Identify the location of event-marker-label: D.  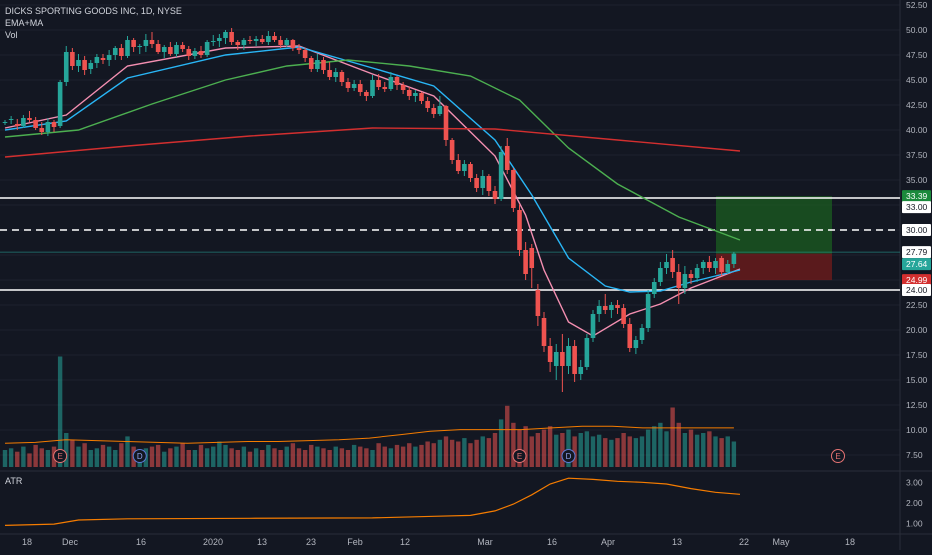
(569, 456).